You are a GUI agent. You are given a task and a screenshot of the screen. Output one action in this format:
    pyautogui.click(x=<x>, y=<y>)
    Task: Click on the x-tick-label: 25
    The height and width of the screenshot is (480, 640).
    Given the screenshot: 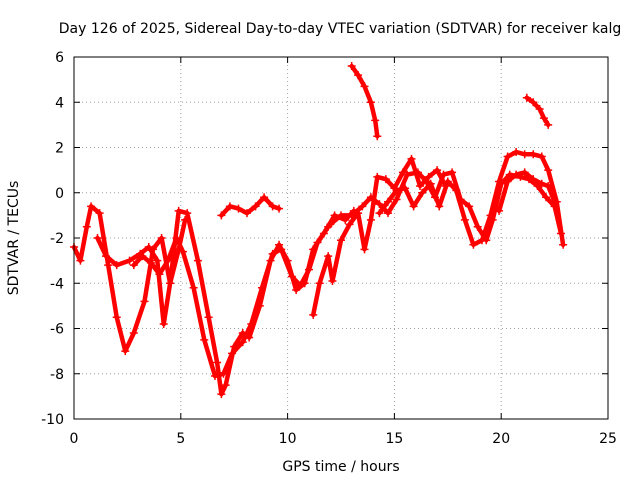 What is the action you would take?
    pyautogui.click(x=608, y=439)
    